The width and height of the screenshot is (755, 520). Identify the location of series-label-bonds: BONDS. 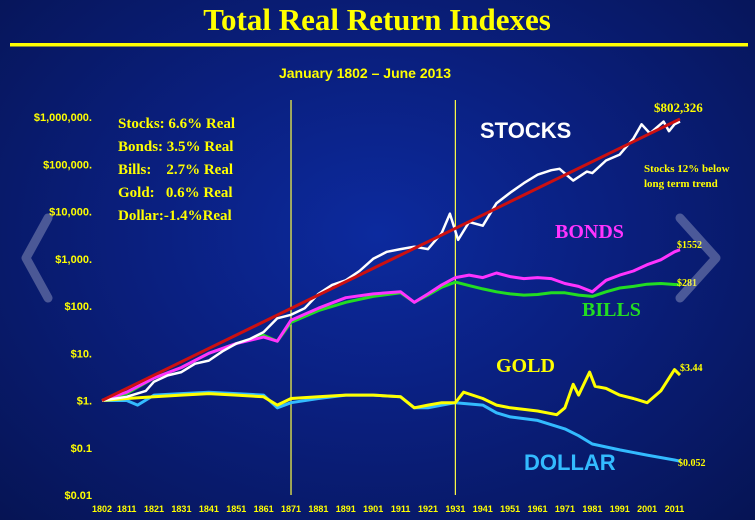
(589, 232).